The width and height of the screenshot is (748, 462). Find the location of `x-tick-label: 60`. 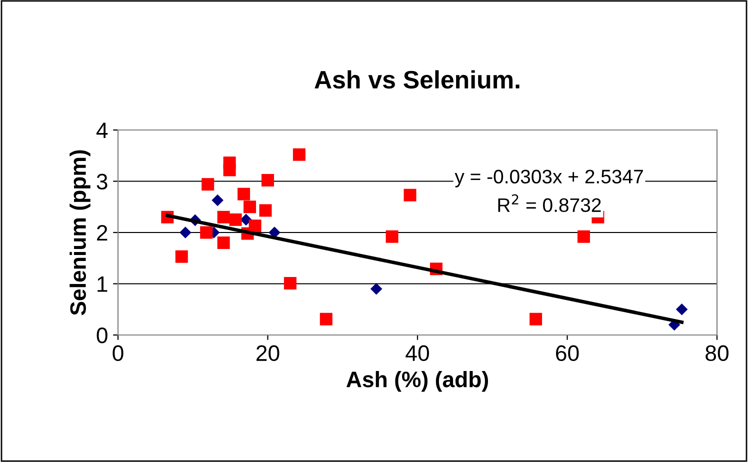

x-tick-label: 60 is located at coordinates (567, 353).